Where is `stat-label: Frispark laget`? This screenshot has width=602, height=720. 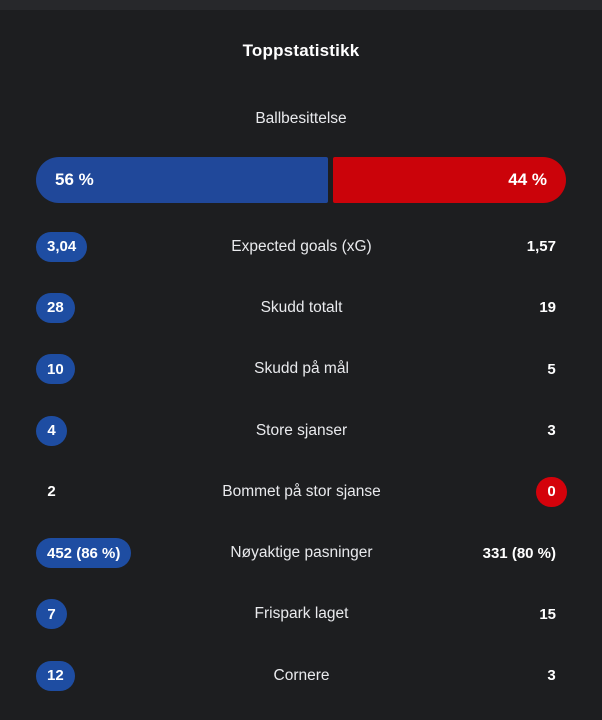
stat-label: Frispark laget is located at coordinates (301, 614).